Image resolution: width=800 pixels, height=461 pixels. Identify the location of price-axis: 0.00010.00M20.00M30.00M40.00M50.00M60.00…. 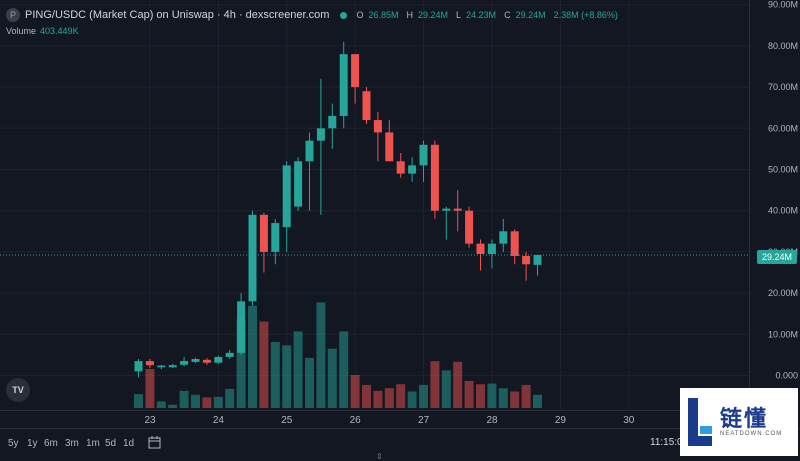
(774, 205).